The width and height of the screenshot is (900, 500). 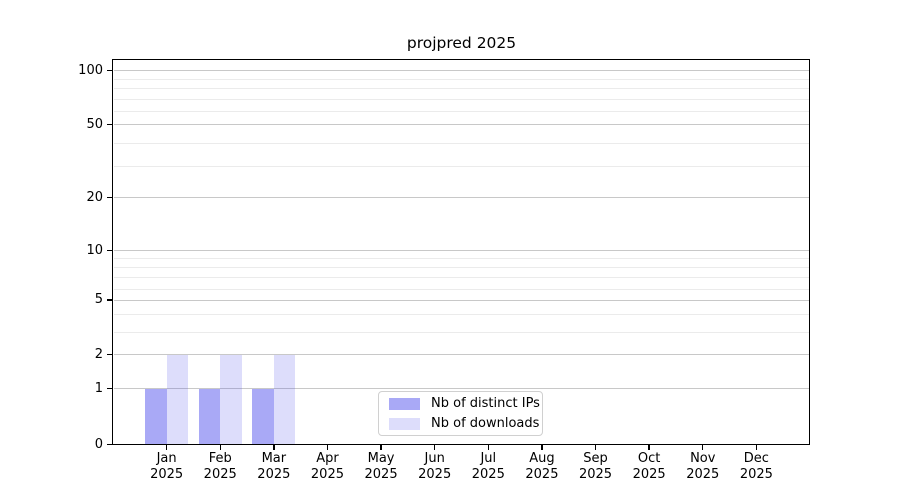 I want to click on x-tick-label-month: Apr, so click(x=327, y=458).